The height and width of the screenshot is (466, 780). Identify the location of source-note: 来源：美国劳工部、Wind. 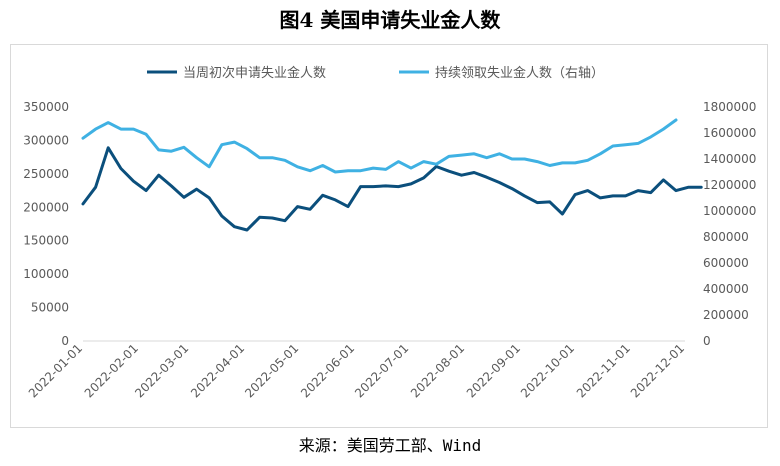
(390, 445).